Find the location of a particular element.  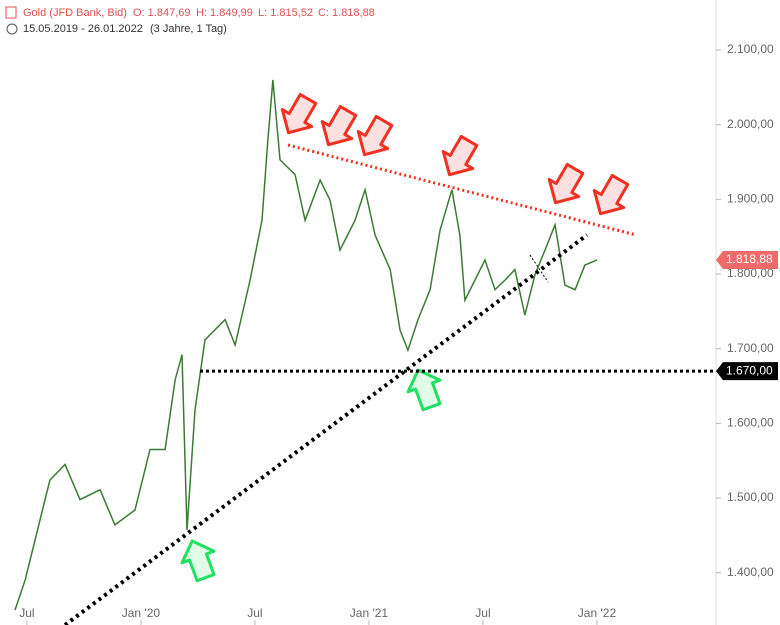

ohlc: H: 1.849,99 is located at coordinates (224, 13).